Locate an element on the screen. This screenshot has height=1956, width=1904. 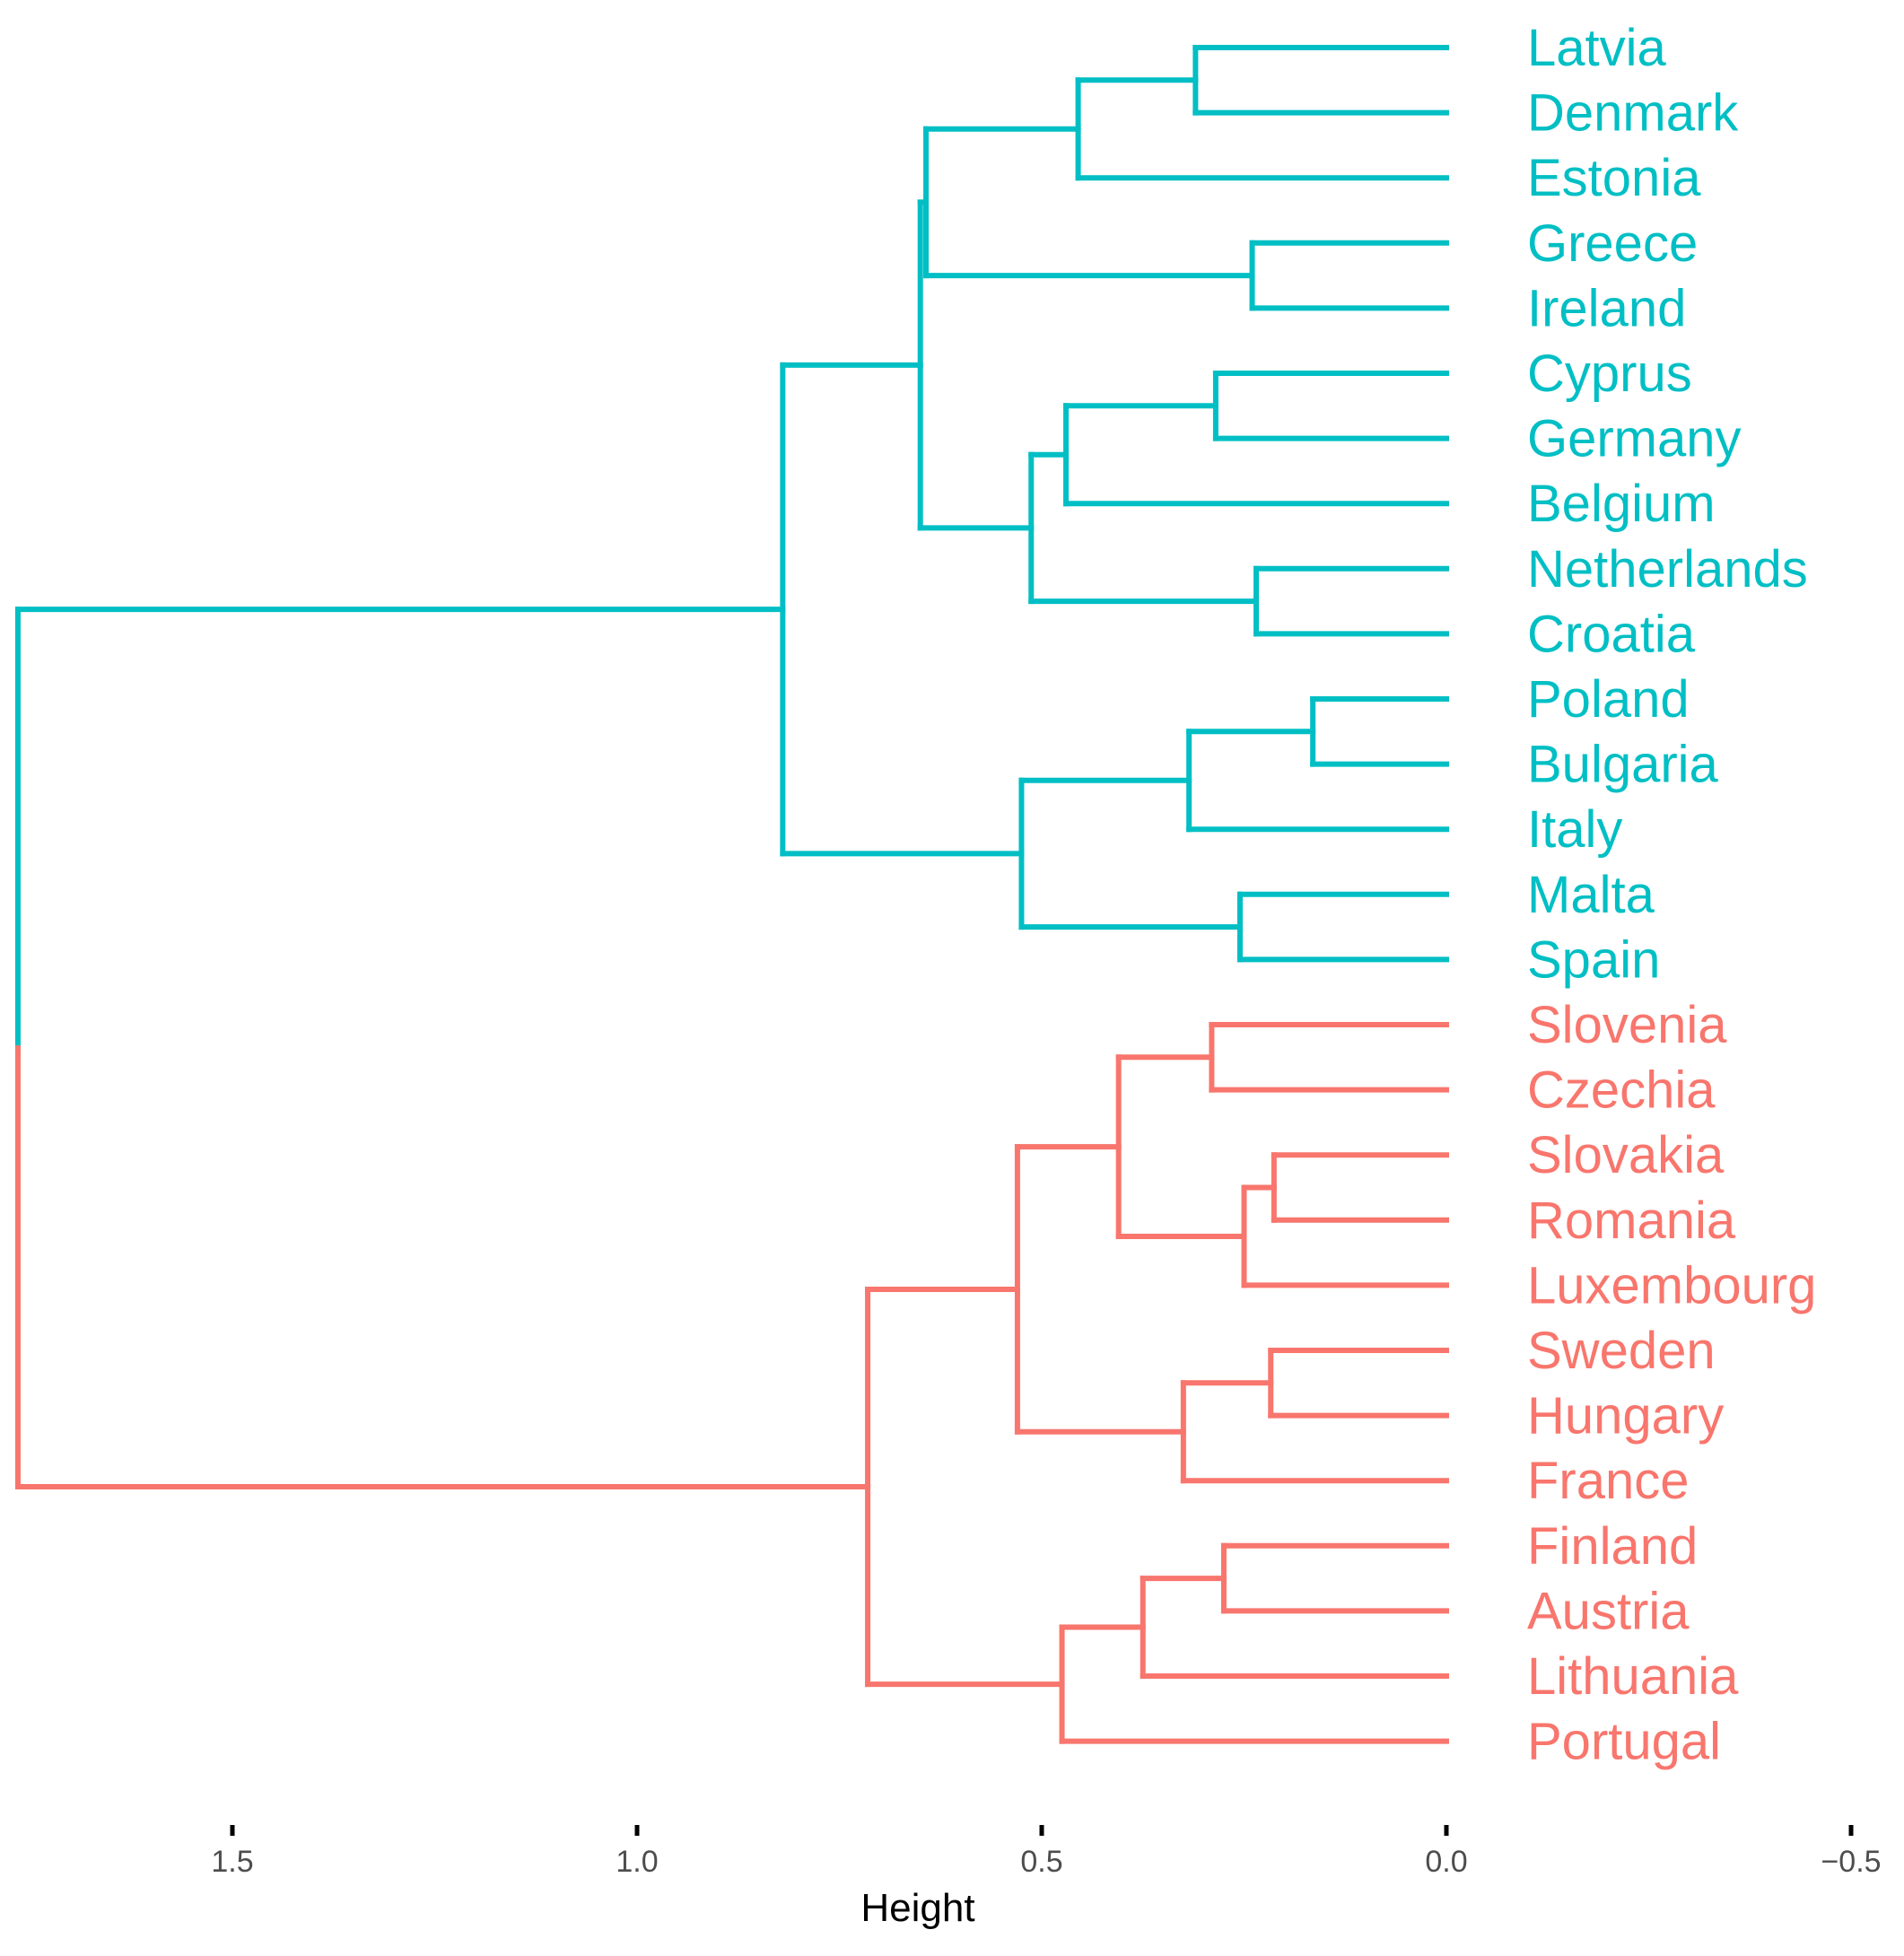
leaf-label-greece: Greece is located at coordinates (1613, 243).